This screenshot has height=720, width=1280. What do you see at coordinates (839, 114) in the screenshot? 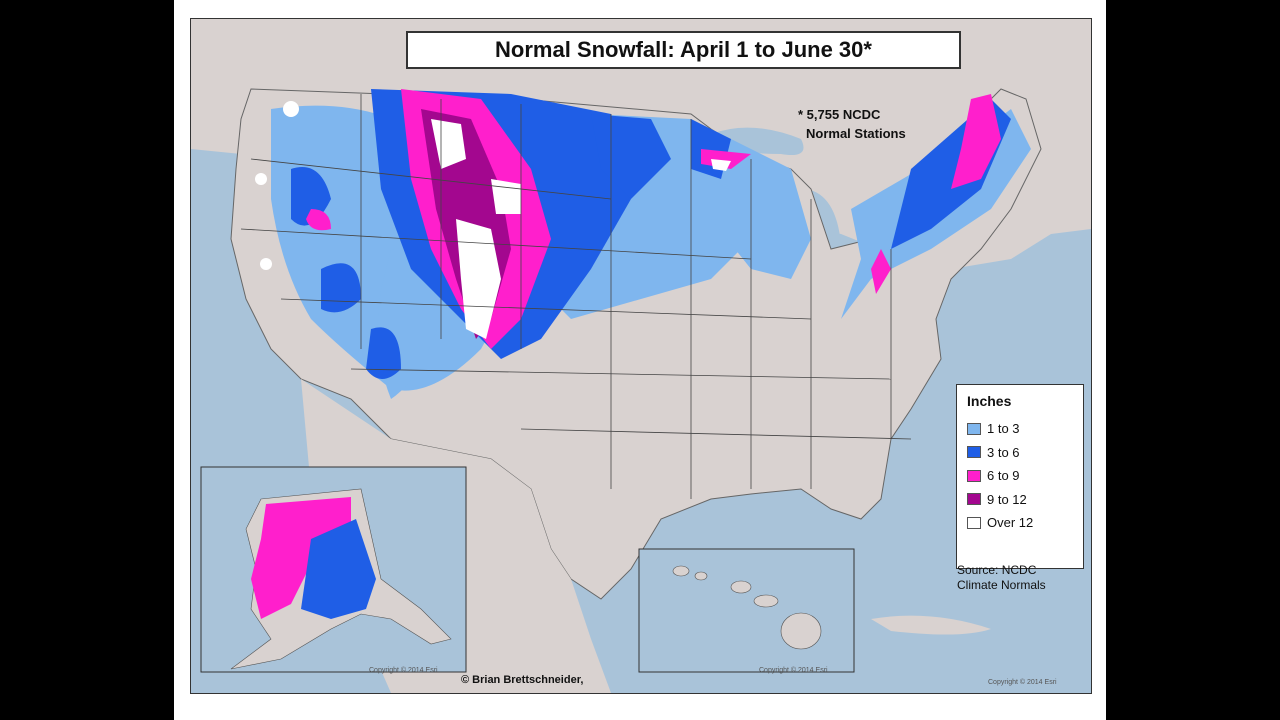
I see `footnote-line-1: * 5,755 NCDC` at bounding box center [839, 114].